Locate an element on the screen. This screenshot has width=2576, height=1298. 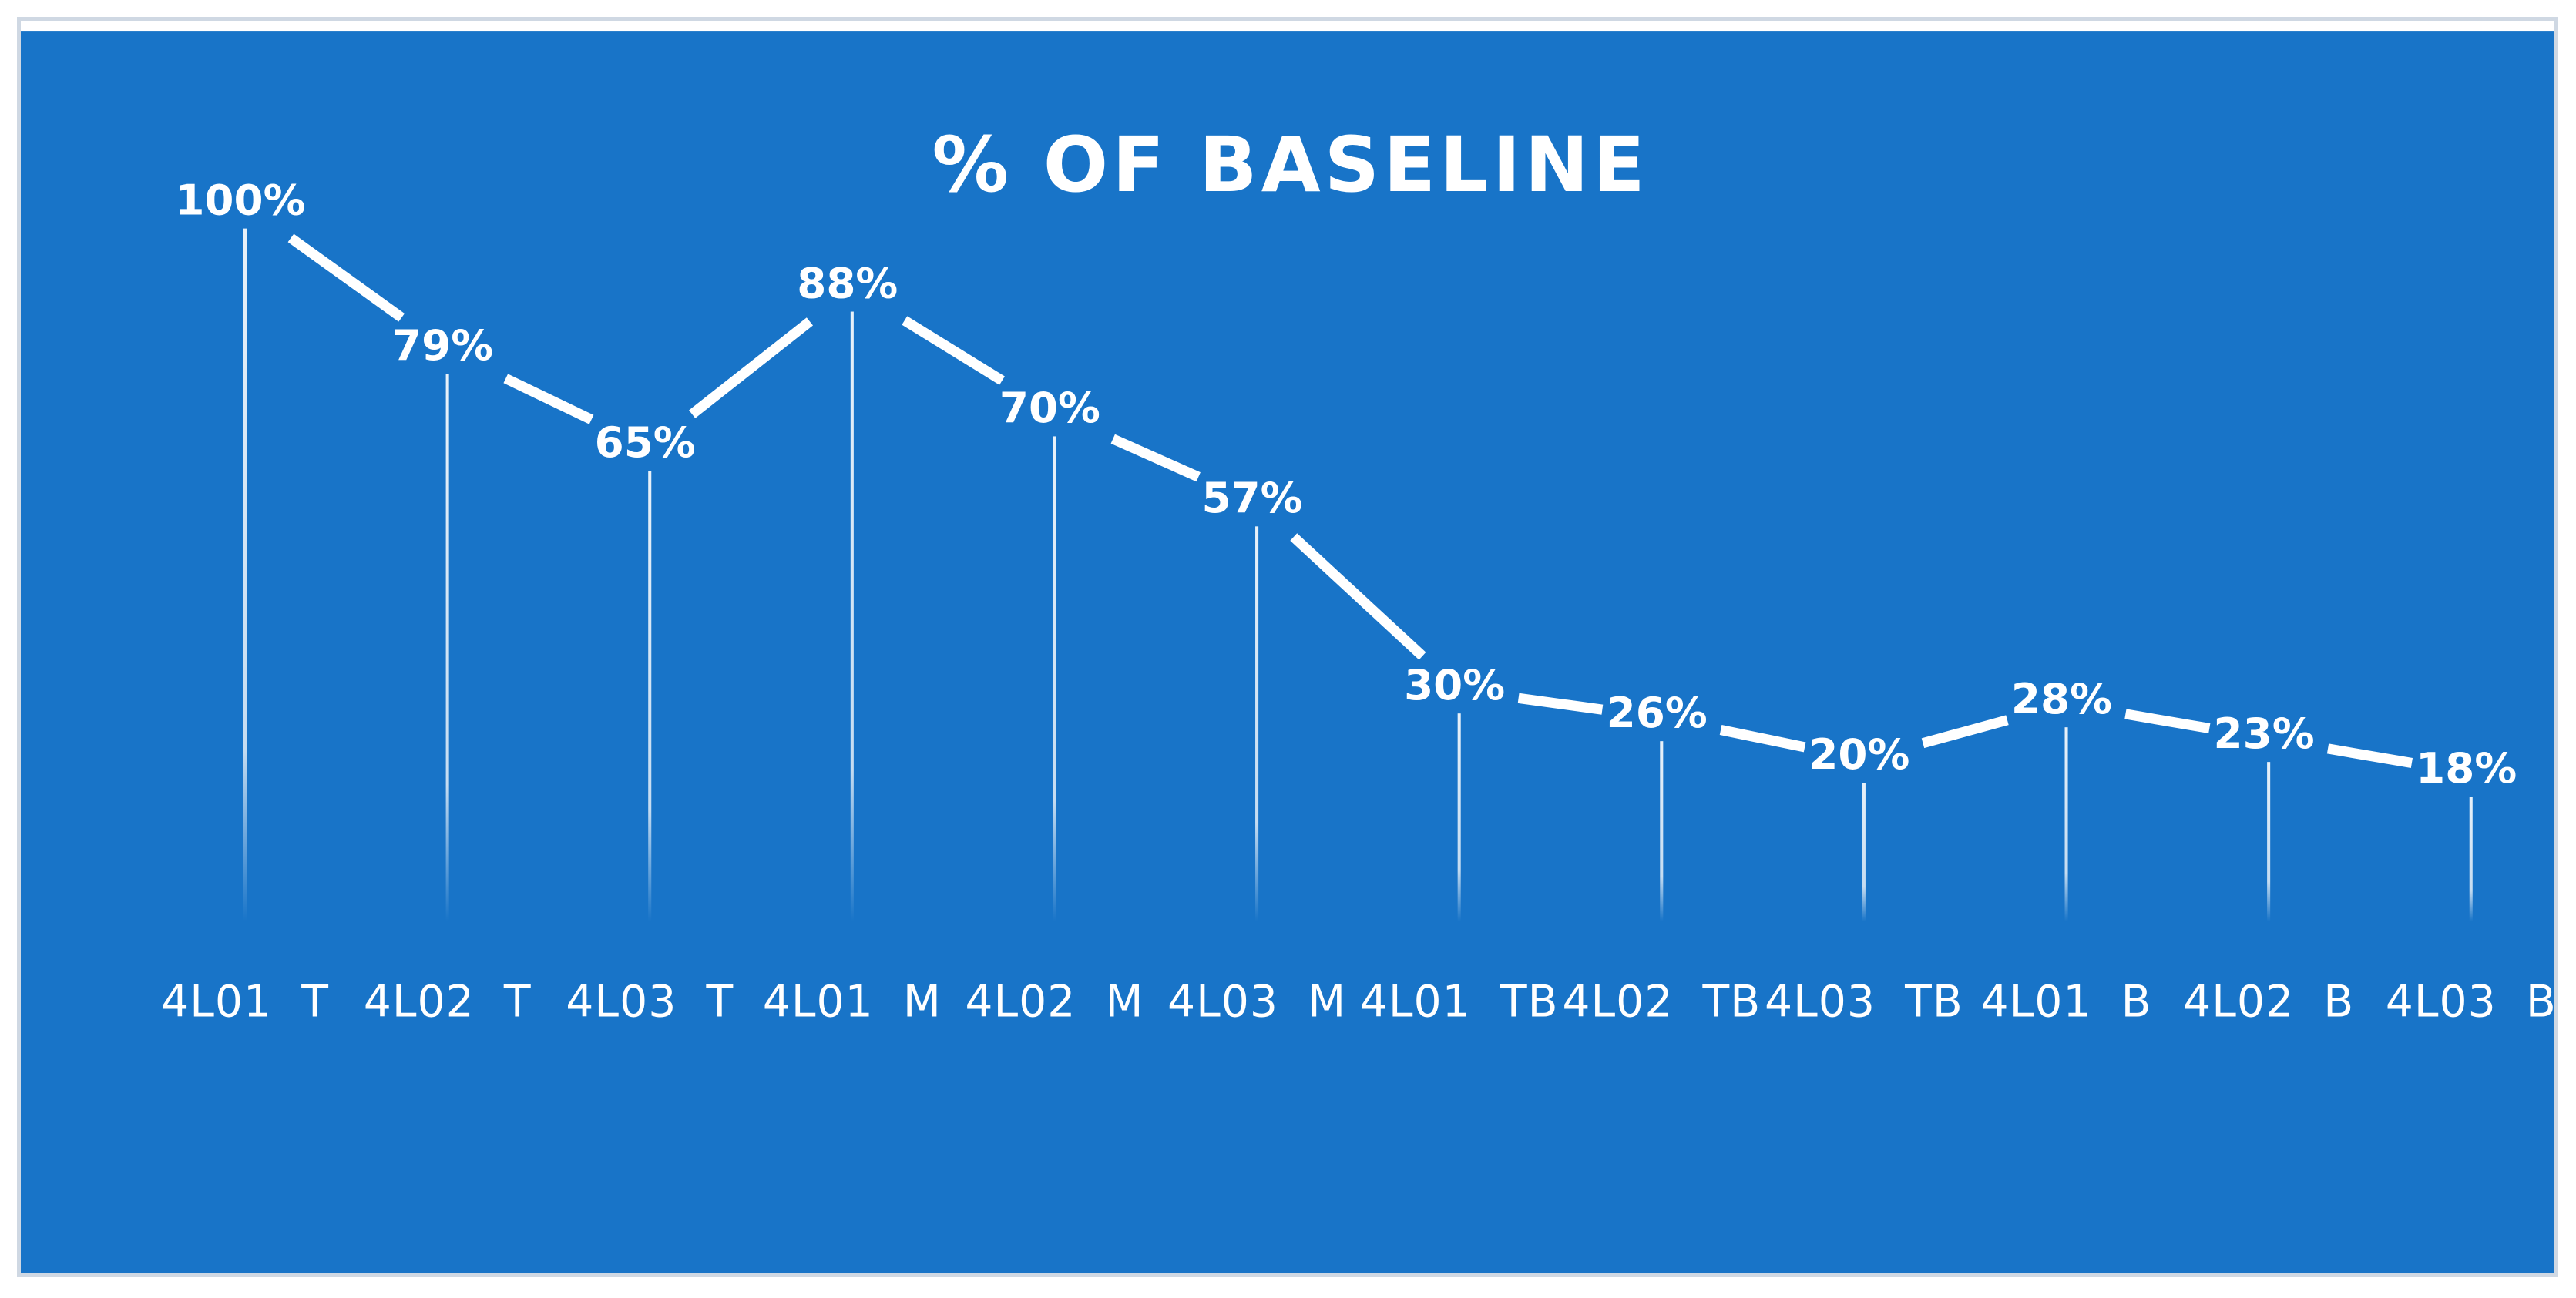
x-tick-label: 4L02 T is located at coordinates (448, 1002).